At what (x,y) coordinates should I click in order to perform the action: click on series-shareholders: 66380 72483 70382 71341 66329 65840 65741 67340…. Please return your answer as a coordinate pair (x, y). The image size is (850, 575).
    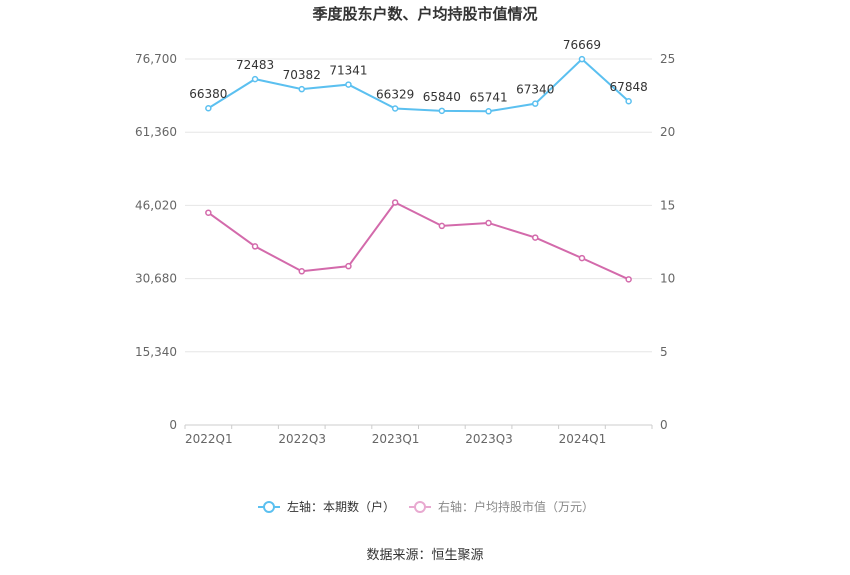
    Looking at the image, I should click on (418, 76).